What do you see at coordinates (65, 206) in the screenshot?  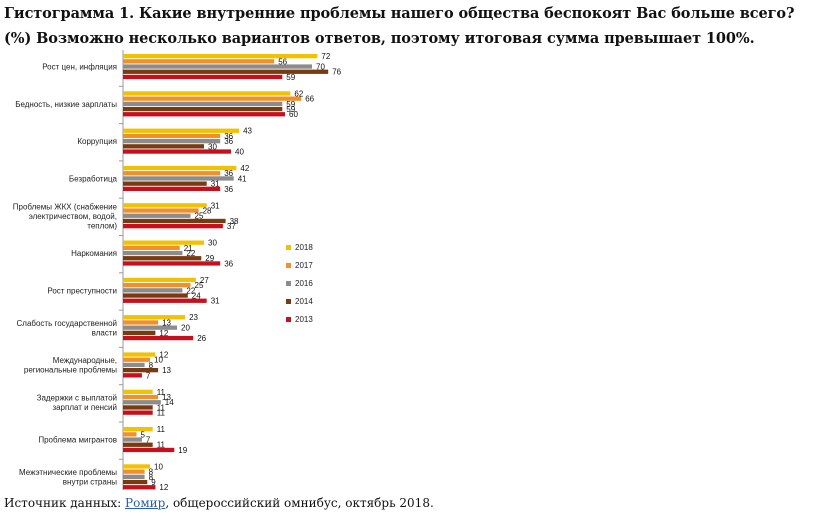 I see `category-label: Проблемы ЖКХ (снабжение` at bounding box center [65, 206].